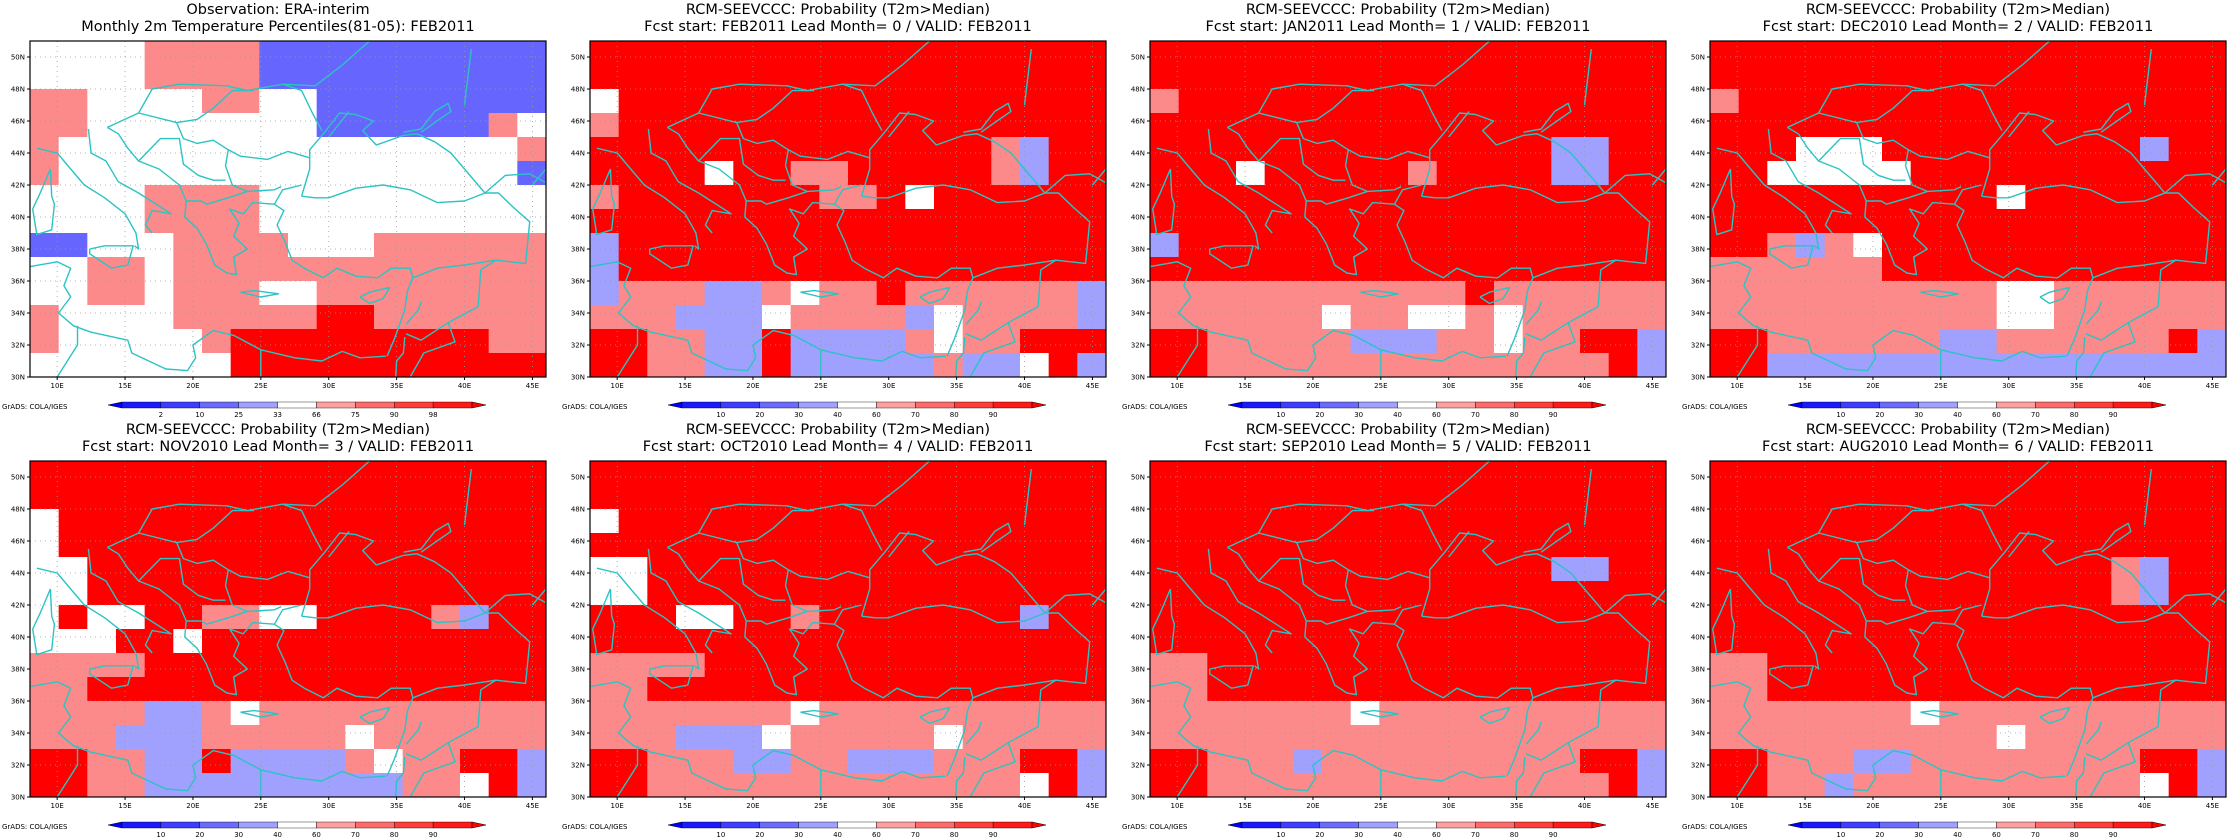 The width and height of the screenshot is (2240, 840). I want to click on lat-tick-label: 32N, so click(1698, 766).